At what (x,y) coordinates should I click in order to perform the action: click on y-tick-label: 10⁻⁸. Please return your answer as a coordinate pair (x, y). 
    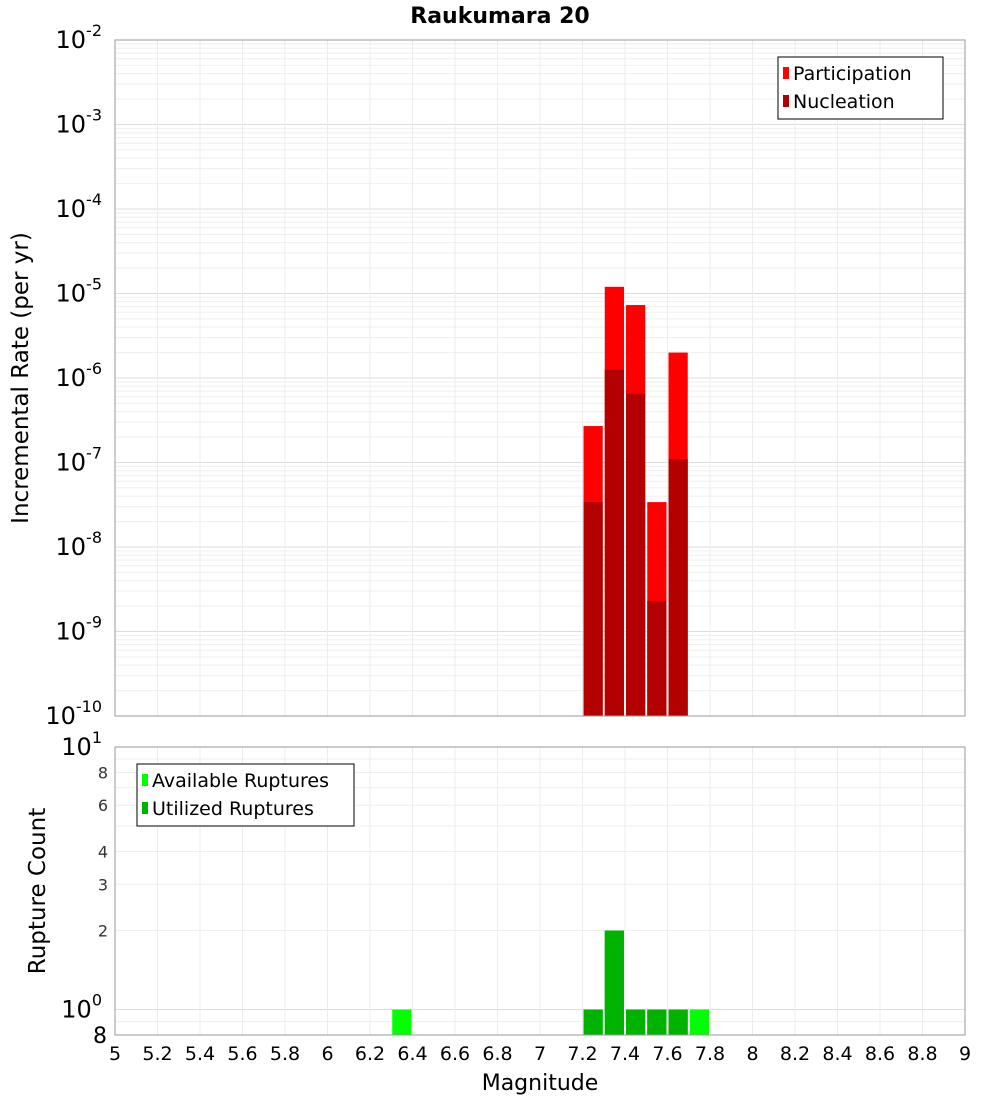
    Looking at the image, I should click on (79, 544).